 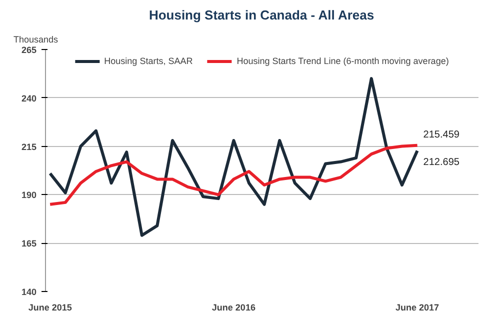 I want to click on y-tick-label: 140, so click(x=29, y=292).